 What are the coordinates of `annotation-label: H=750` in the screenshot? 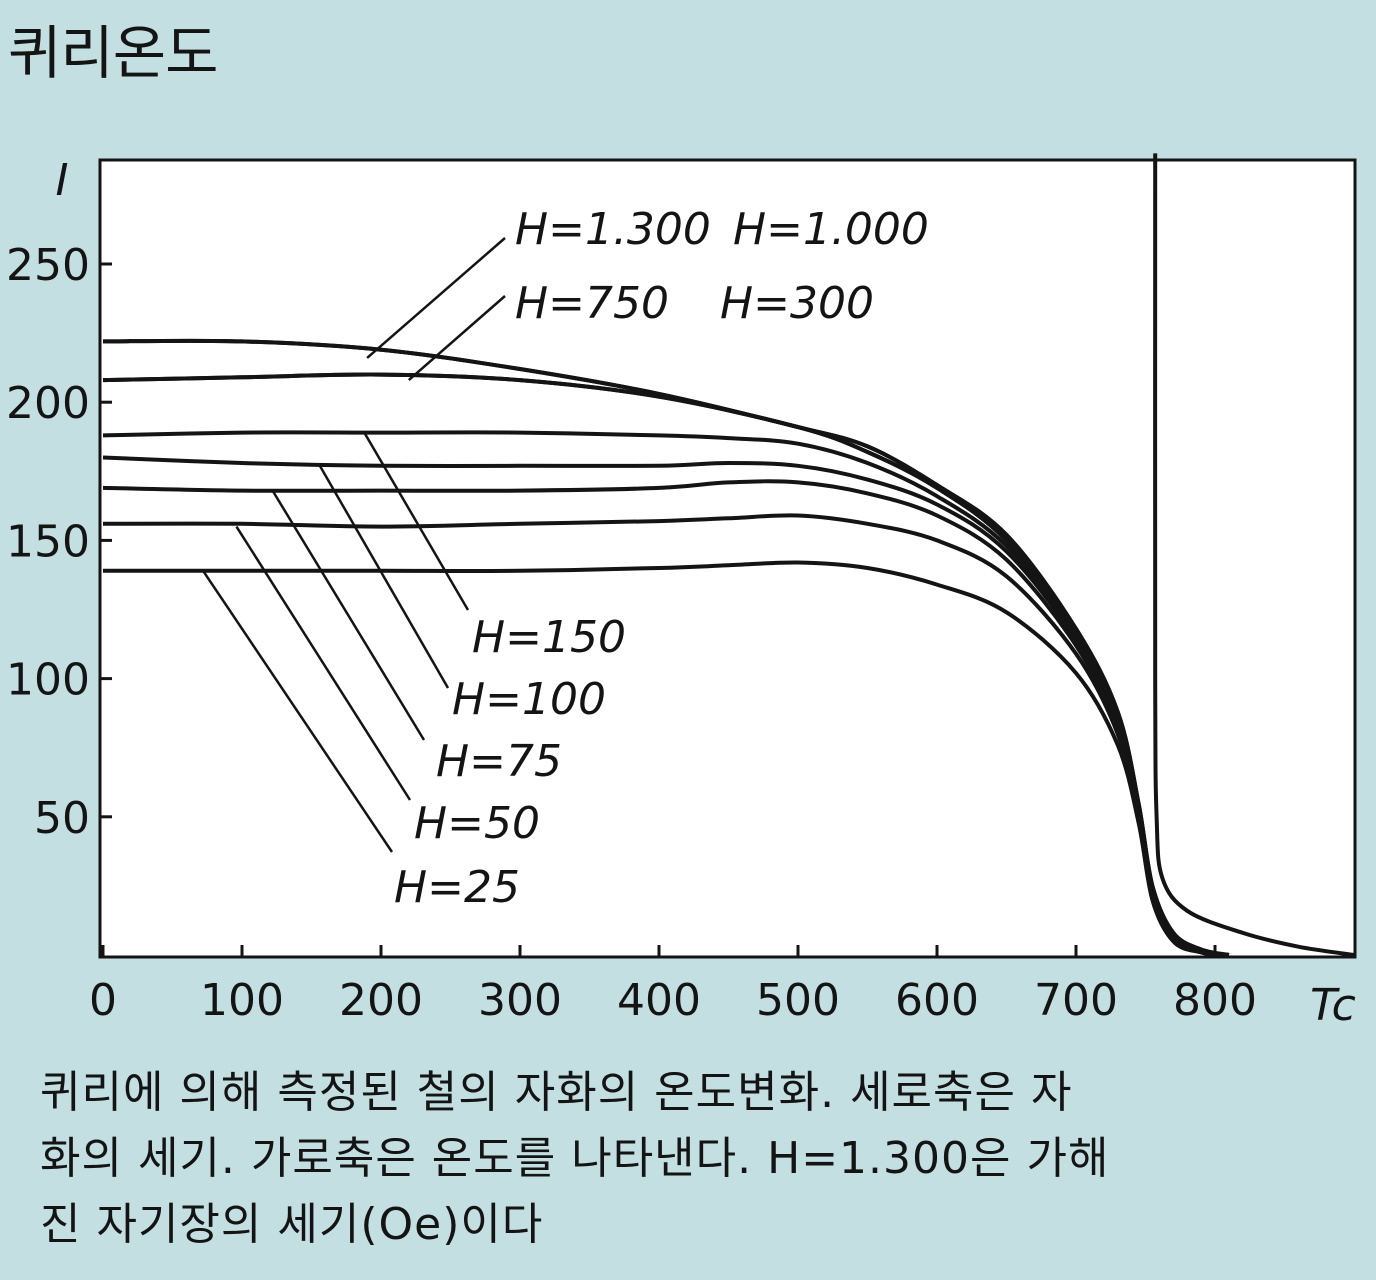 It's located at (592, 303).